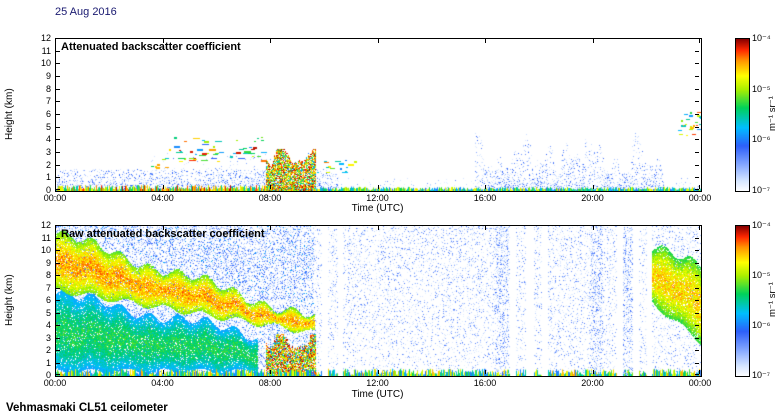 Image resolution: width=780 pixels, height=420 pixels. What do you see at coordinates (377, 394) in the screenshot?
I see `x-axis-label-bottom: Time (UTC)` at bounding box center [377, 394].